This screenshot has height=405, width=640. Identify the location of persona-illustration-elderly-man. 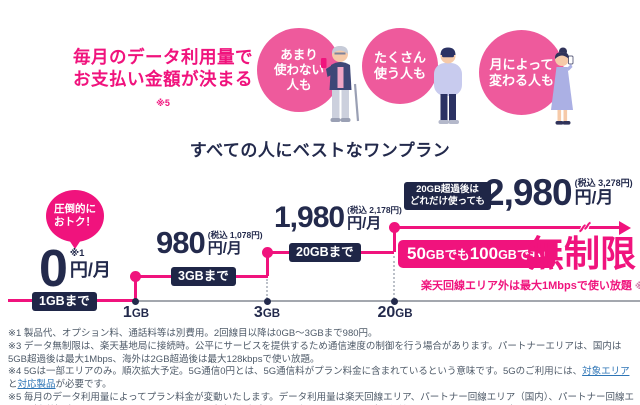
(341, 86).